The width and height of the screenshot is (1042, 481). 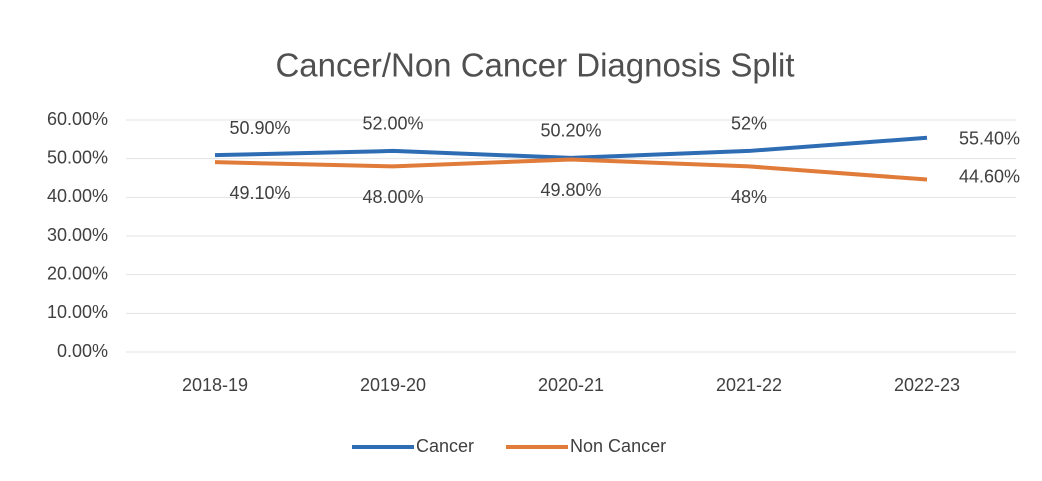 What do you see at coordinates (571, 169) in the screenshot?
I see `series-line` at bounding box center [571, 169].